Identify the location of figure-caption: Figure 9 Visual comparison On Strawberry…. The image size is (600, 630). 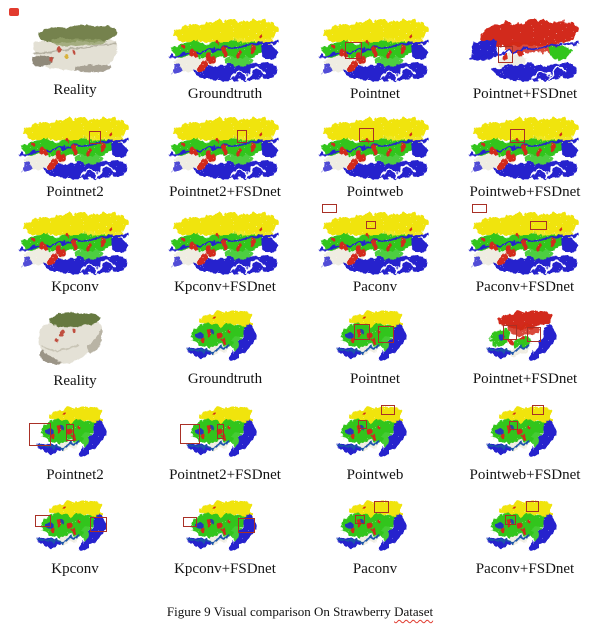
(300, 612).